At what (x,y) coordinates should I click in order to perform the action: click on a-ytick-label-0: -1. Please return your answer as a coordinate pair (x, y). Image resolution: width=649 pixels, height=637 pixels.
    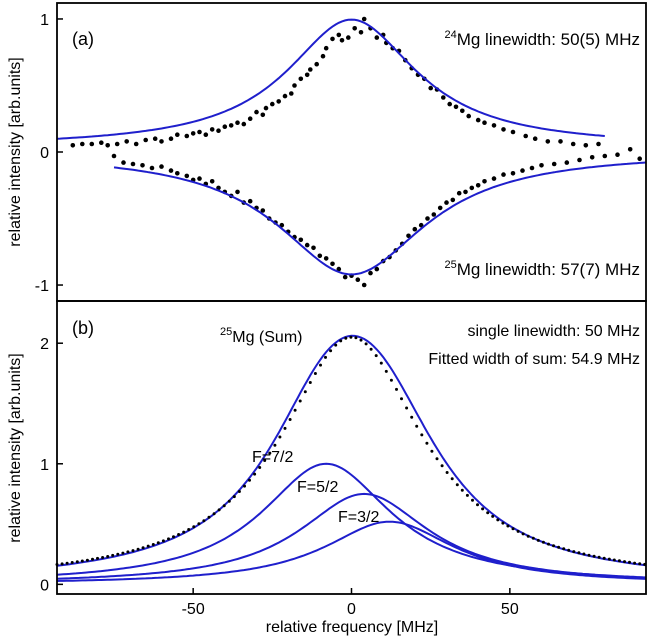
    Looking at the image, I should click on (42, 286).